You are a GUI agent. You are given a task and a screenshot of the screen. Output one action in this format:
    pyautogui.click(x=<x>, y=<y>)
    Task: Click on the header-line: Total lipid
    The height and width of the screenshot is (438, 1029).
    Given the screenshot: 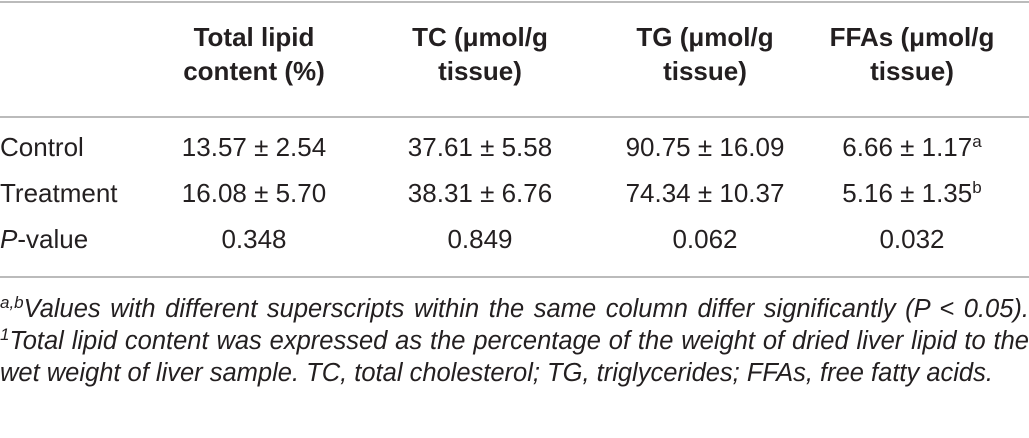 What is the action you would take?
    pyautogui.click(x=254, y=37)
    